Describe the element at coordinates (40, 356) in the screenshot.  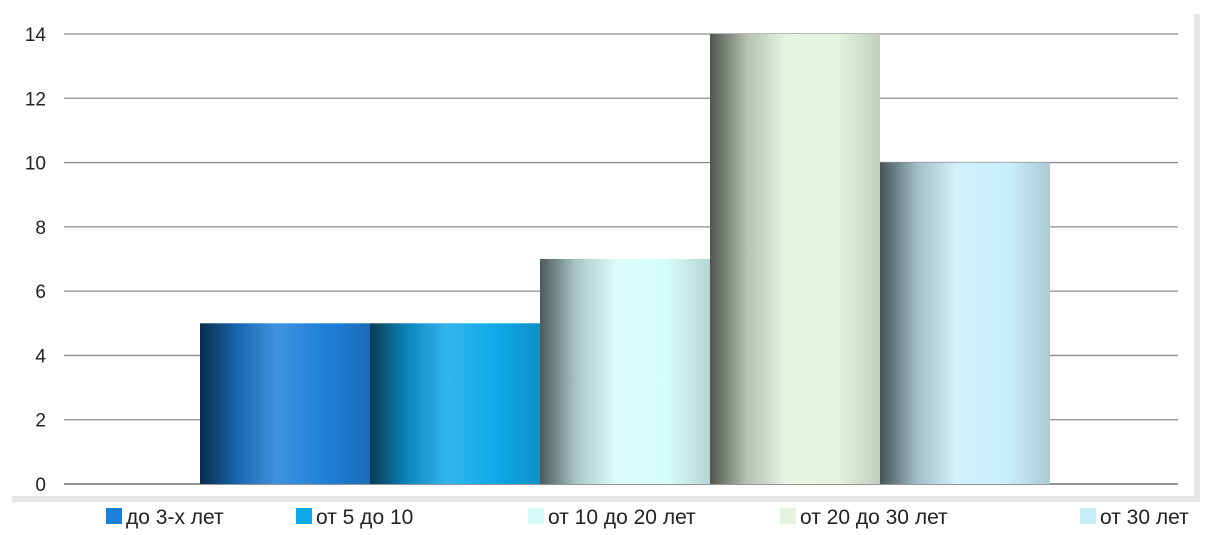
I see `y-tick-label: 4` at that location.